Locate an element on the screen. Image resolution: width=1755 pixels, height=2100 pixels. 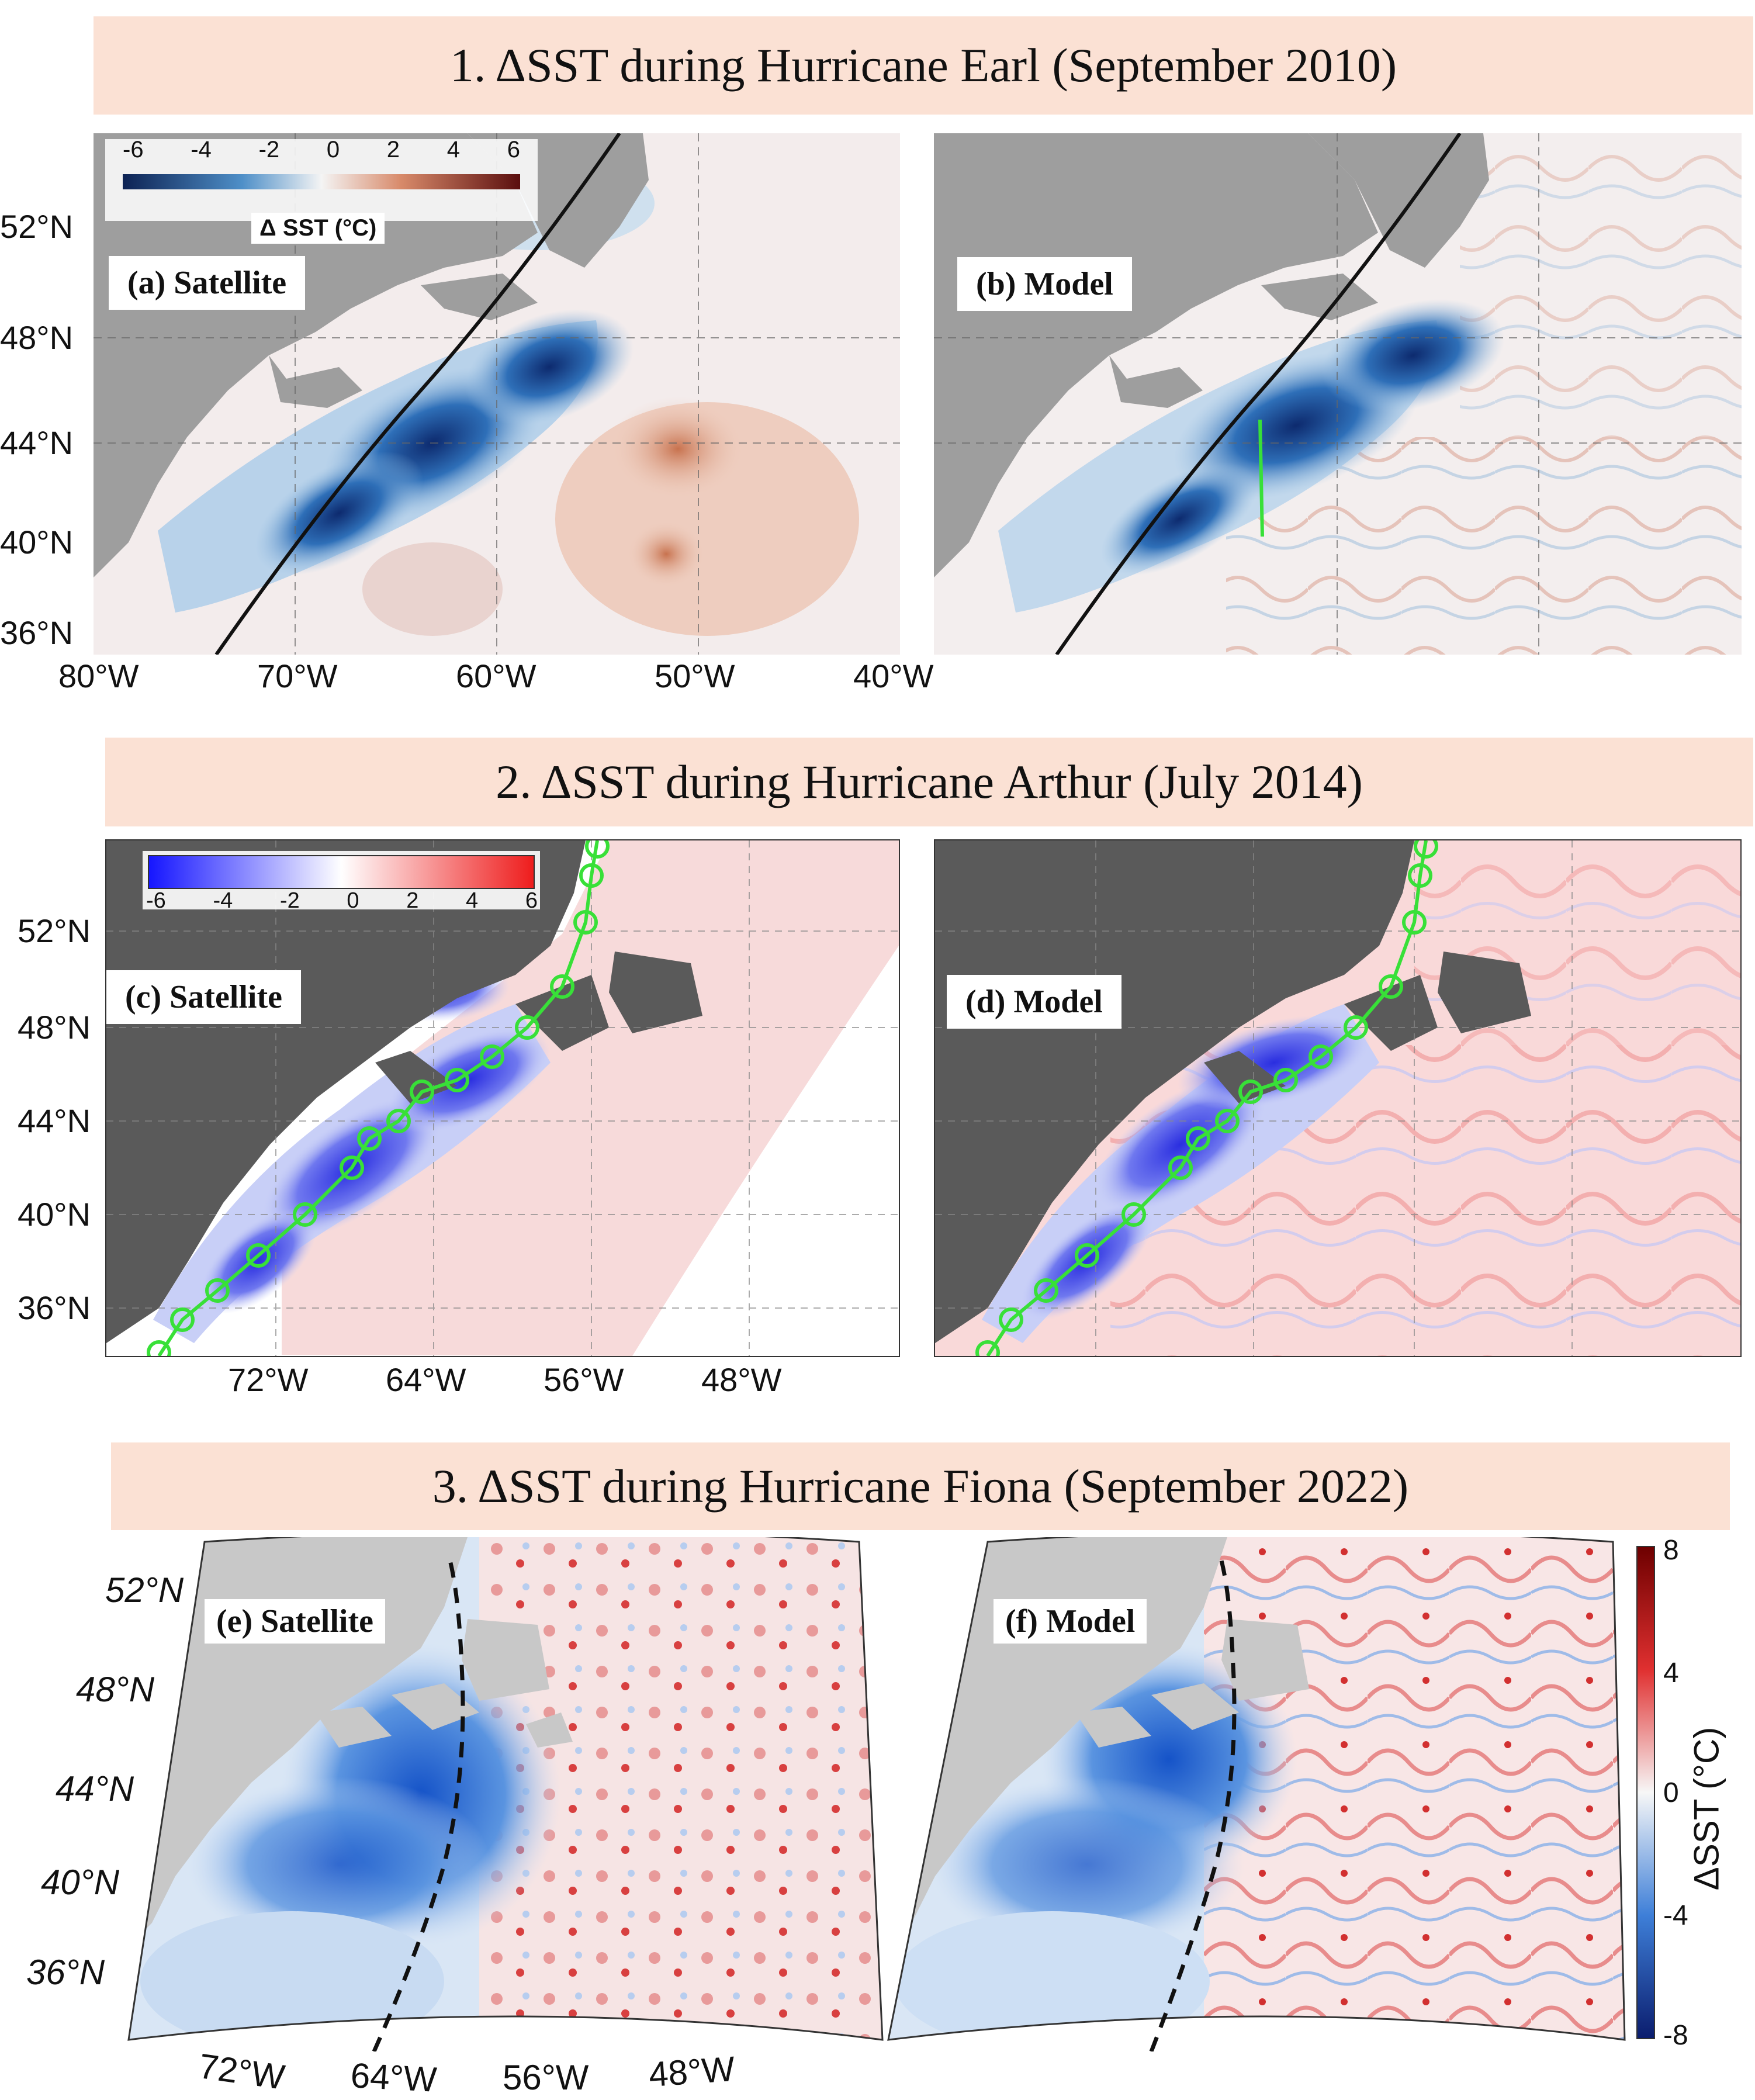
row2-lon-tick: 72°W is located at coordinates (268, 1379).